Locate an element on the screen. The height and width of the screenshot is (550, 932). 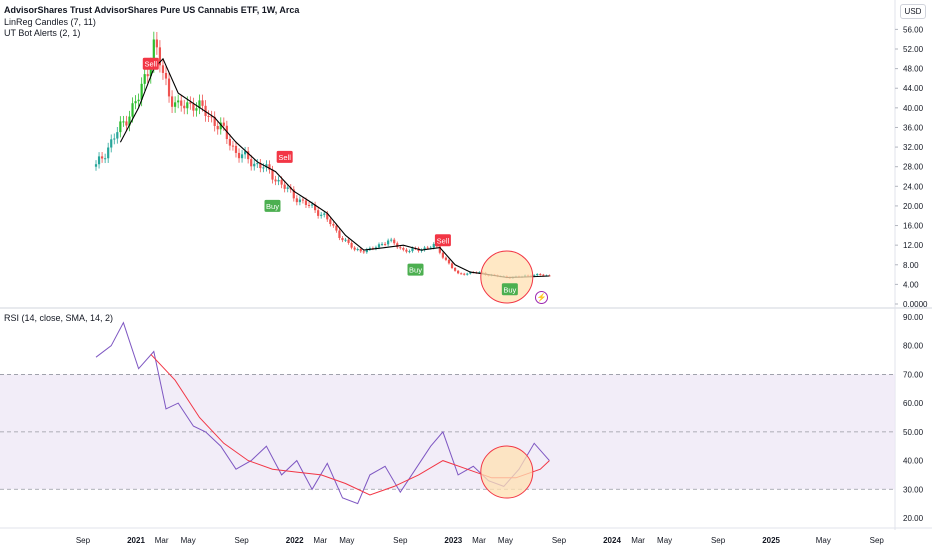
time-tick-label: 2022 is located at coordinates (295, 540).